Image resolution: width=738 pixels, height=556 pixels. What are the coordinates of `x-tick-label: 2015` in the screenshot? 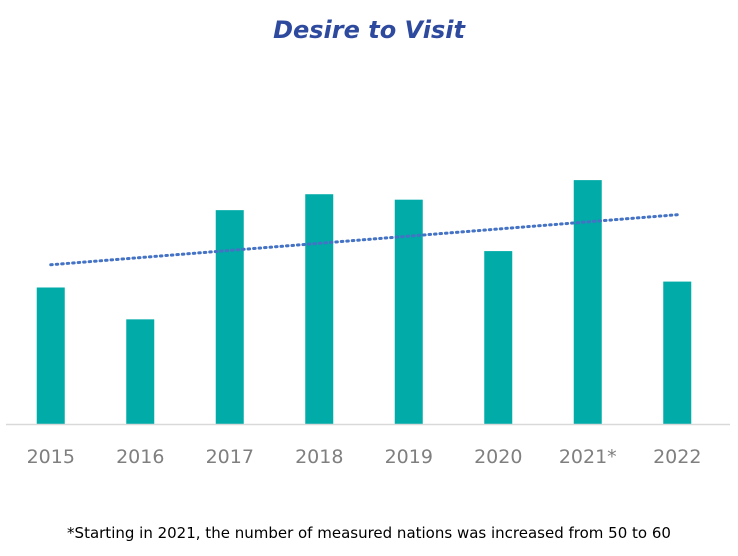 It's located at (51, 457).